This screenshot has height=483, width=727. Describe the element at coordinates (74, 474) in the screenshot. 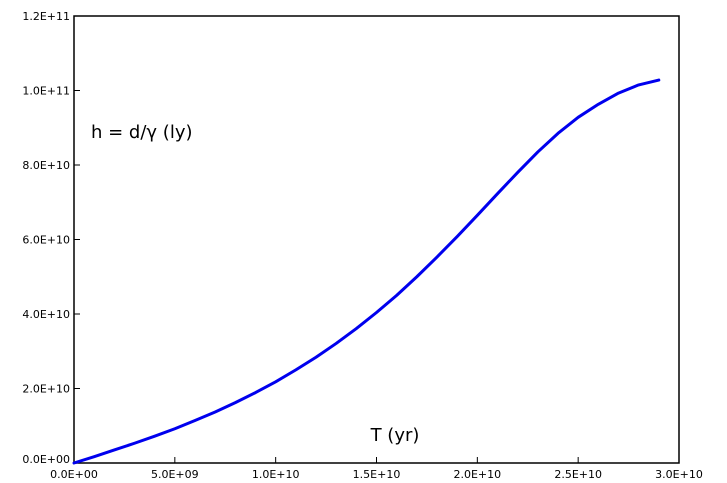

I see `x-tick-label: 0.0E+00` at that location.